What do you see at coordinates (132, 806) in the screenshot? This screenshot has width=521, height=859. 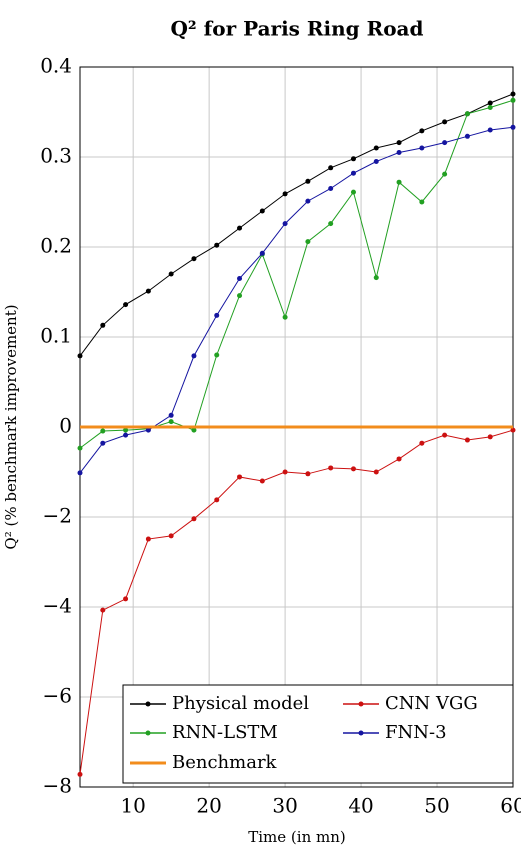 I see `x-tick-label: 10` at bounding box center [132, 806].